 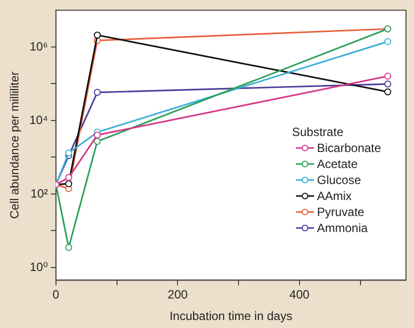 What do you see at coordinates (39, 267) in the screenshot?
I see `y-tick-label: 10⁰` at bounding box center [39, 267].